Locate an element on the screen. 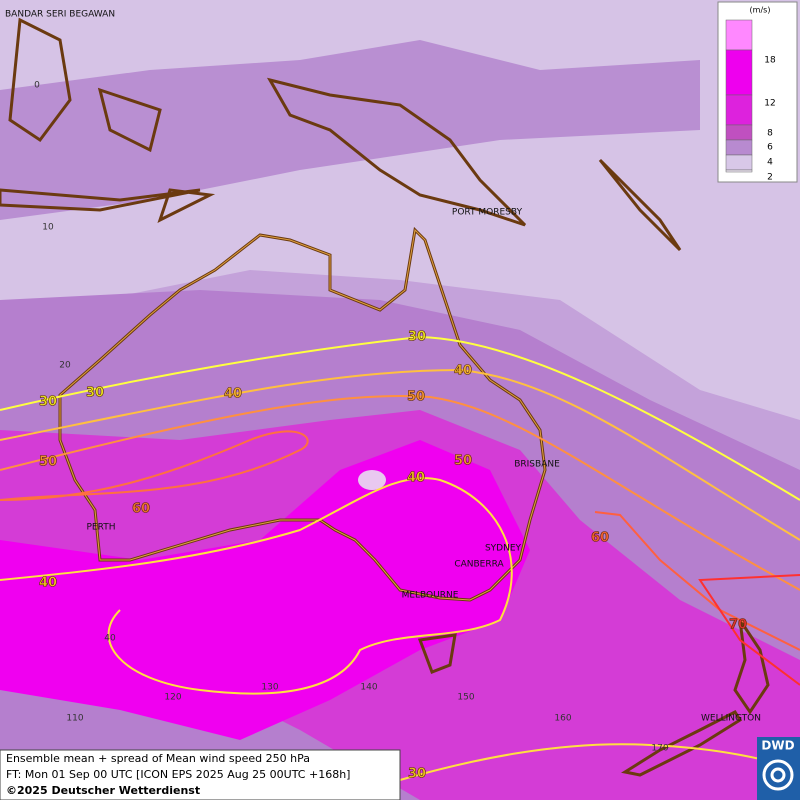  footer-box is located at coordinates (200, 775).